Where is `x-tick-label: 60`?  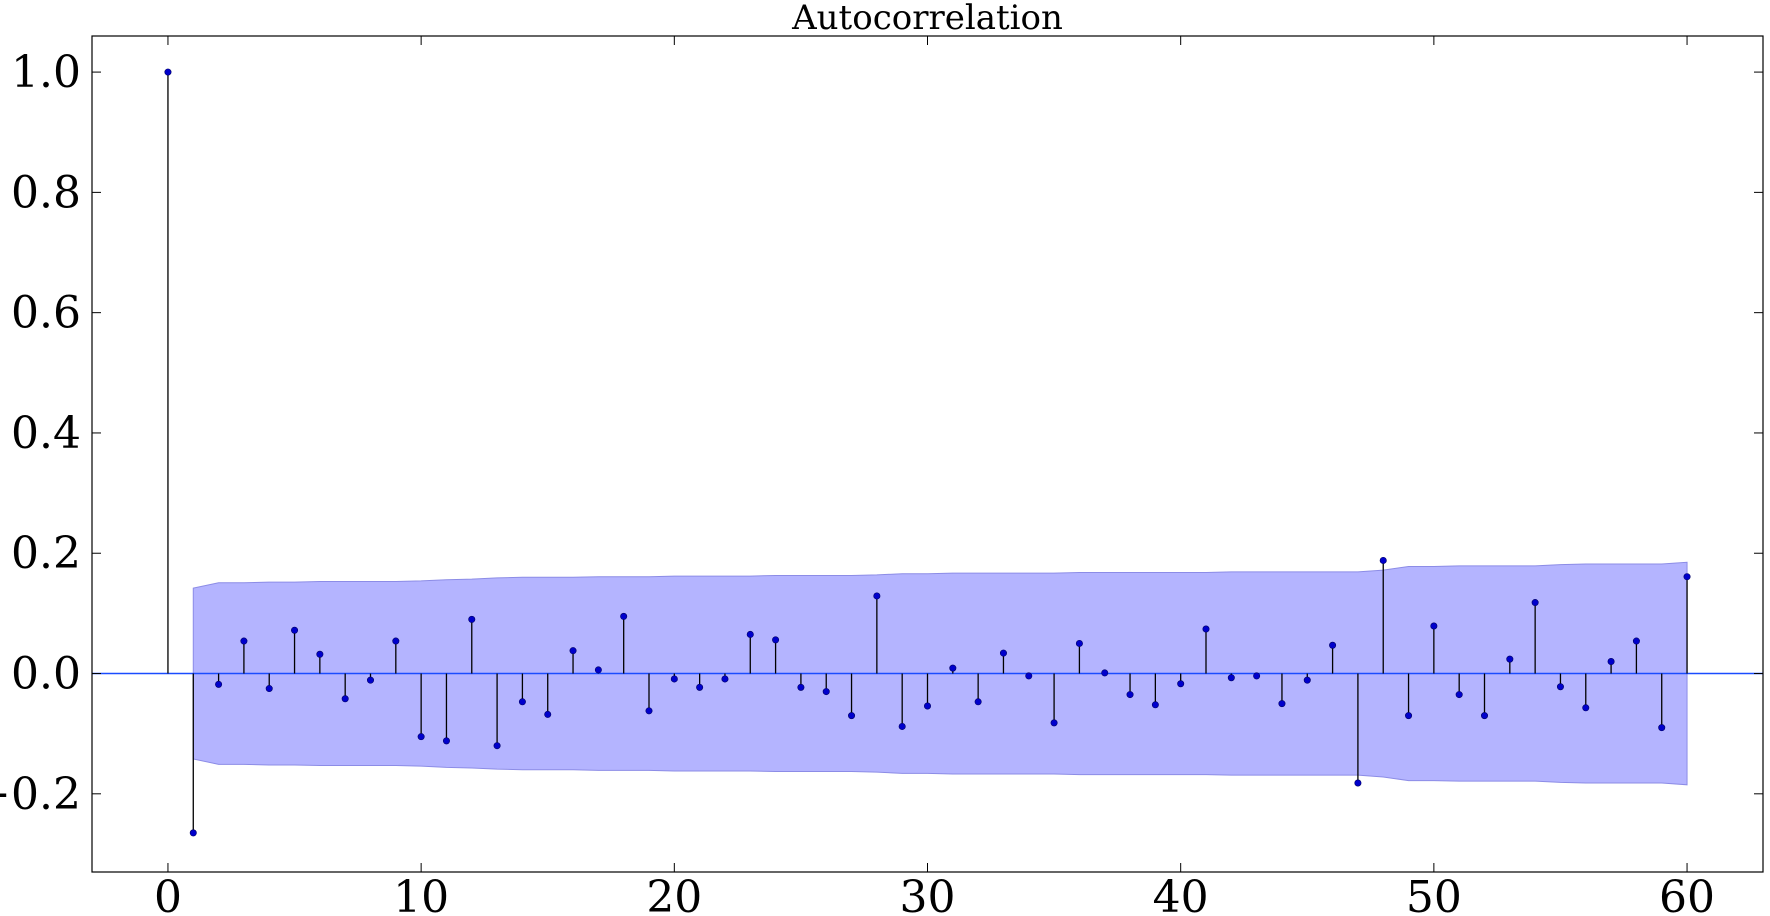
x-tick-label: 60 is located at coordinates (1687, 894).